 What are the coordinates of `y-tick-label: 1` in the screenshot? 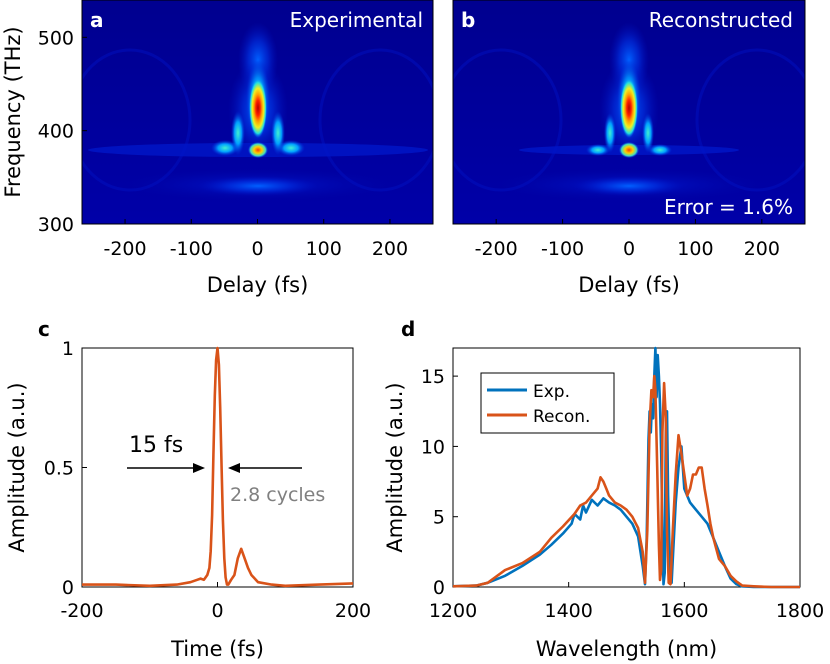 It's located at (68, 349).